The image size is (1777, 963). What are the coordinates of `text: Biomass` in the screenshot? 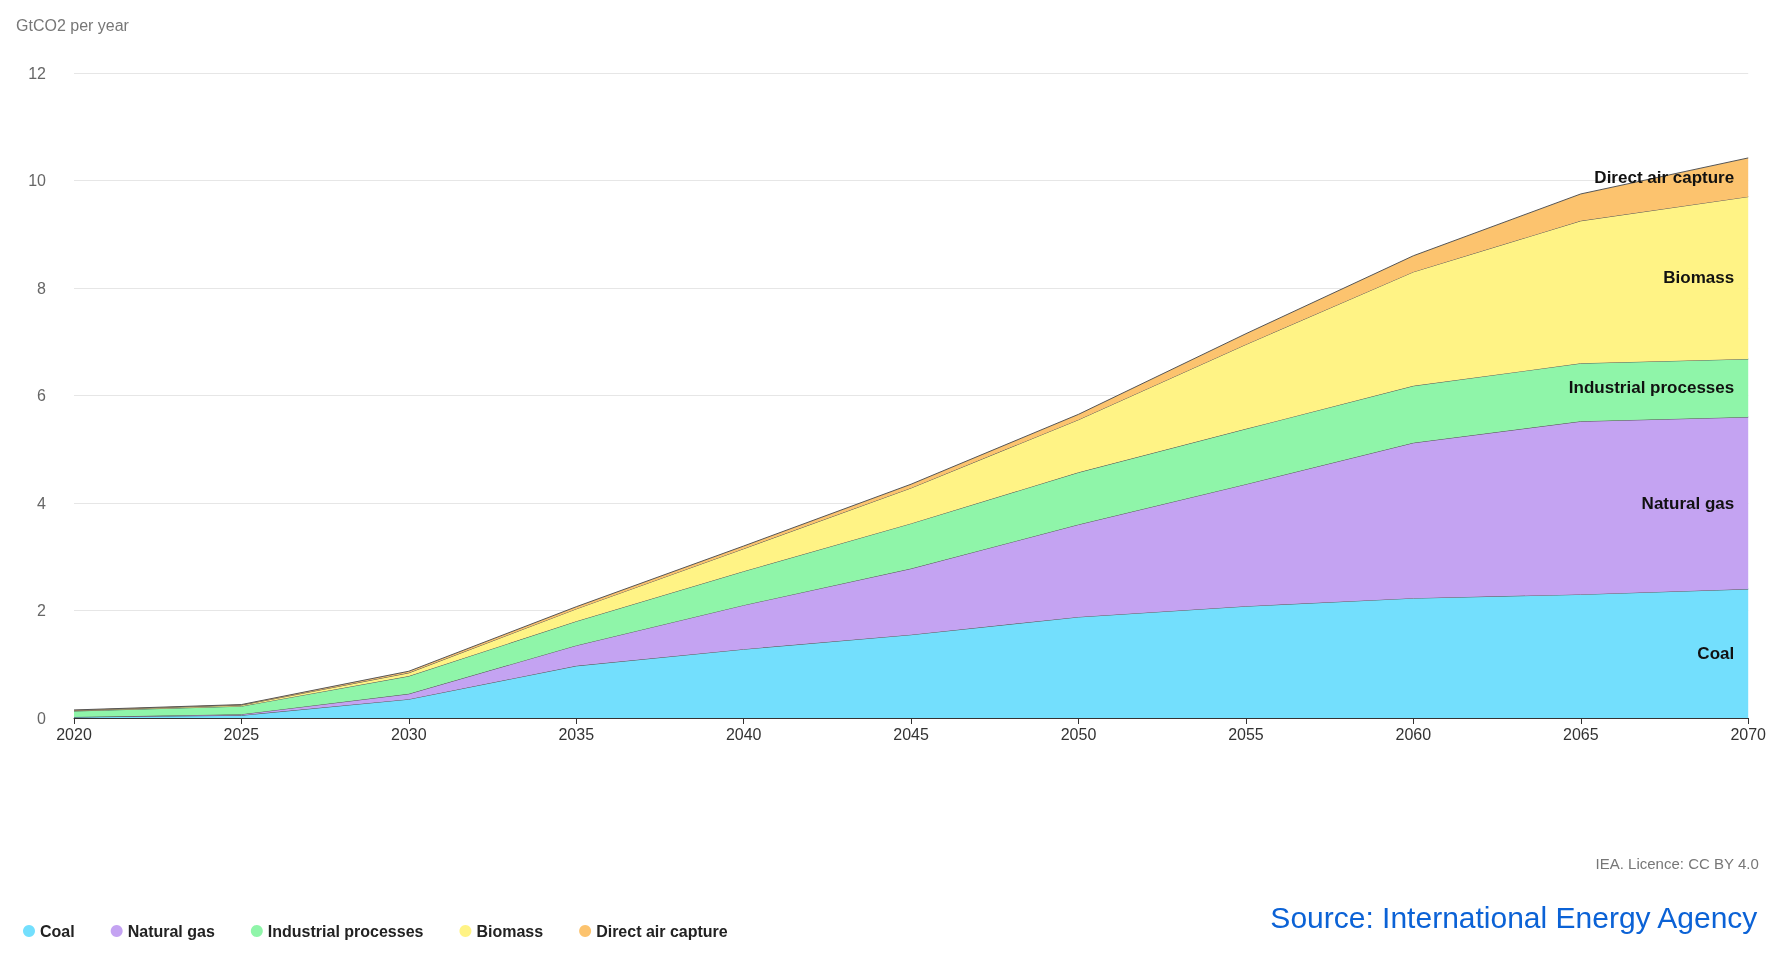 It's located at (1699, 278).